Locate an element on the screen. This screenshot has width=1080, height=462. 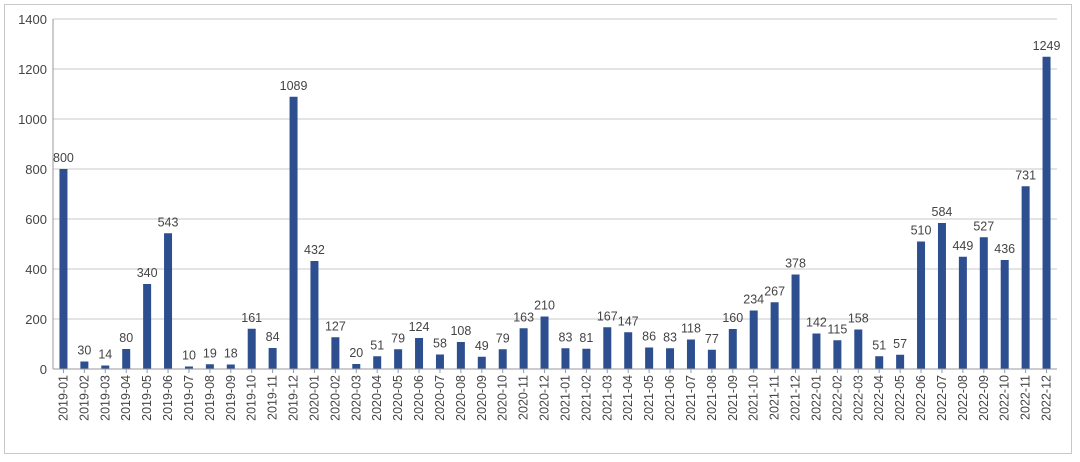
data-label: 81 is located at coordinates (586, 338).